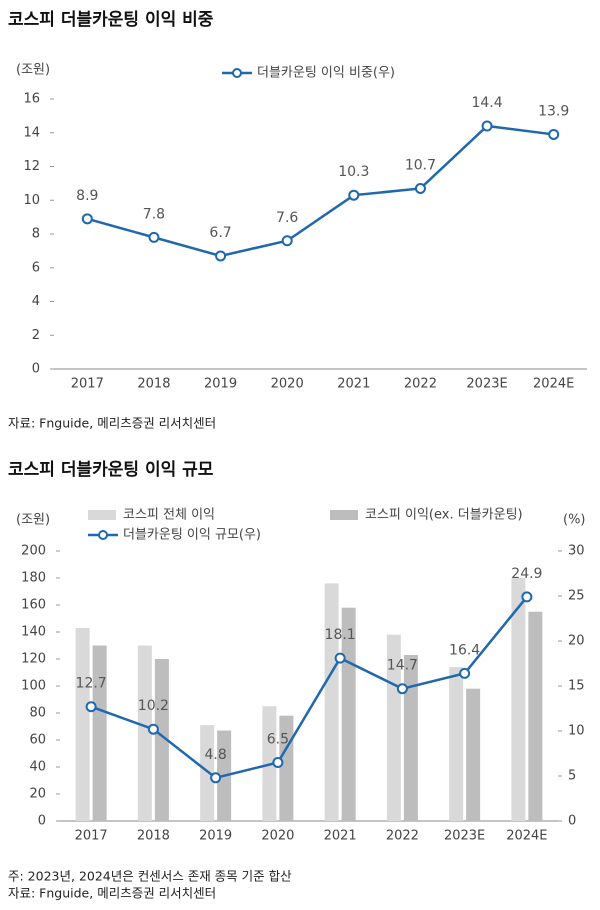  Describe the element at coordinates (33, 605) in the screenshot. I see `y-tick-label: 160` at that location.